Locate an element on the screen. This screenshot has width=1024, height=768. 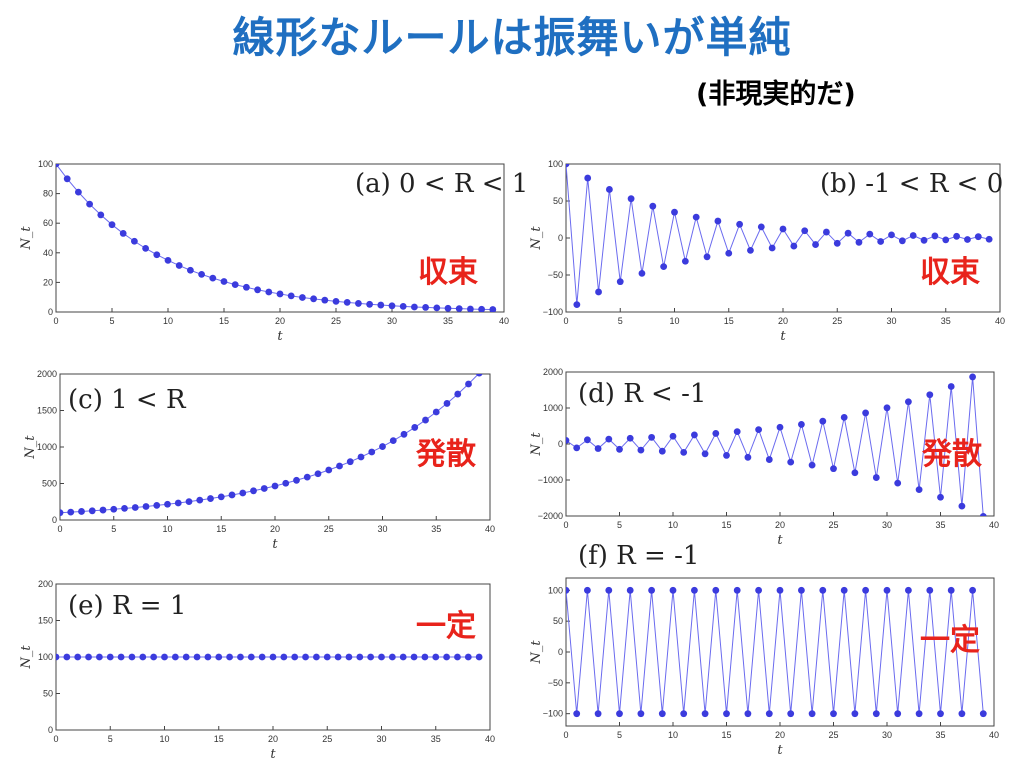
panel-annotation: (c) 1 < R is located at coordinates (127, 400).